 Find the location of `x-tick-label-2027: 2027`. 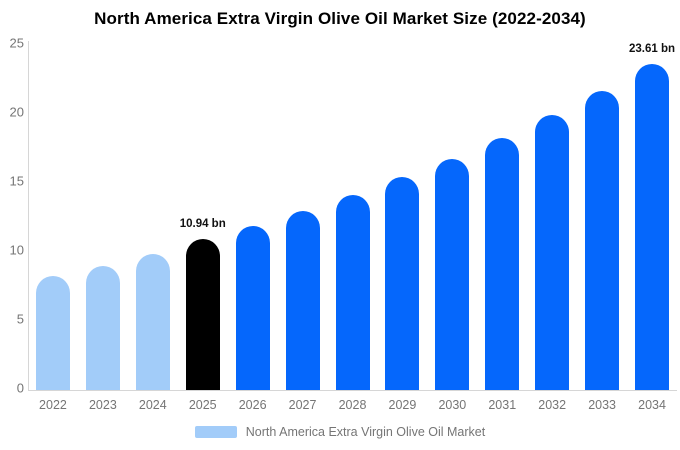

x-tick-label-2027: 2027 is located at coordinates (302, 405).